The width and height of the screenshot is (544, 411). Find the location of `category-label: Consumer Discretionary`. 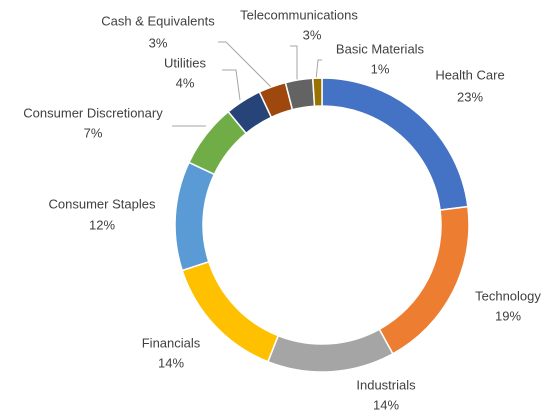

category-label: Consumer Discretionary is located at coordinates (93, 112).